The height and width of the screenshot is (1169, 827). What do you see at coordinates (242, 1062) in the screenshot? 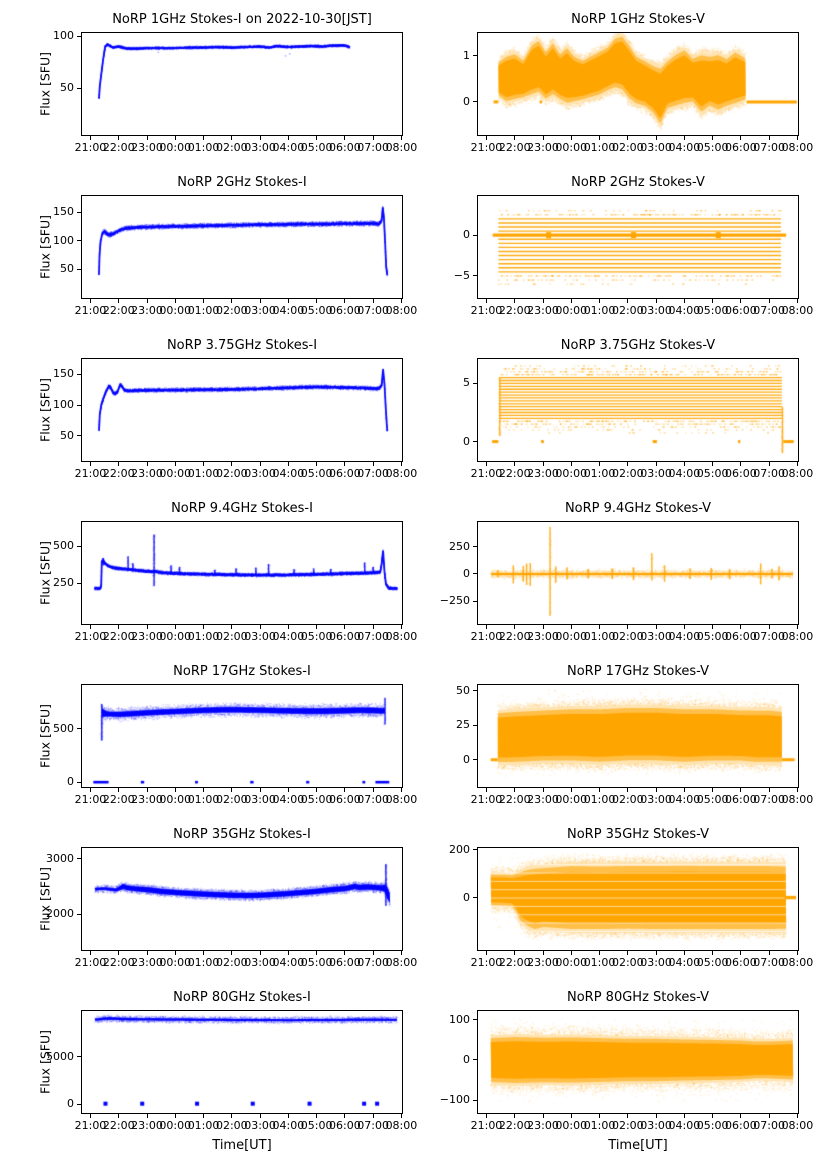
I see `axes-80ghz-stokes-i` at bounding box center [242, 1062].